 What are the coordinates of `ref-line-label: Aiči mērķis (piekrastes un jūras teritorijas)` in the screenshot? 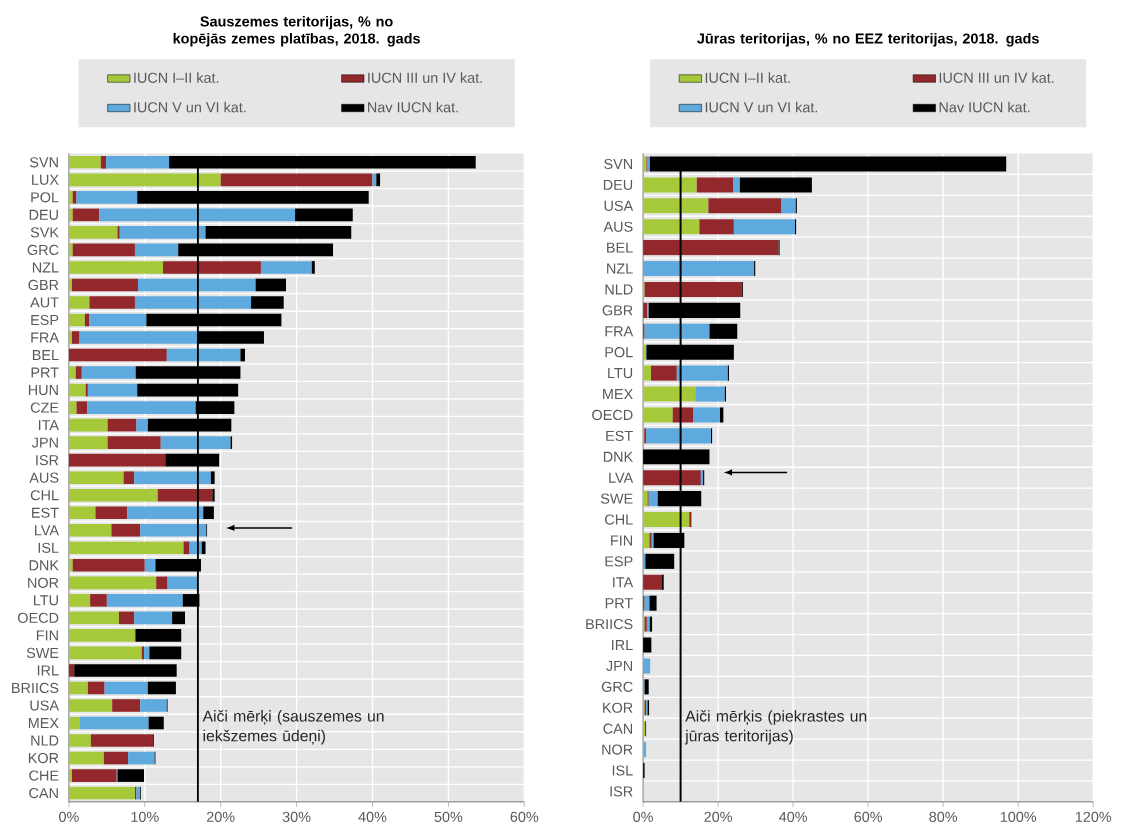 It's located at (775, 727).